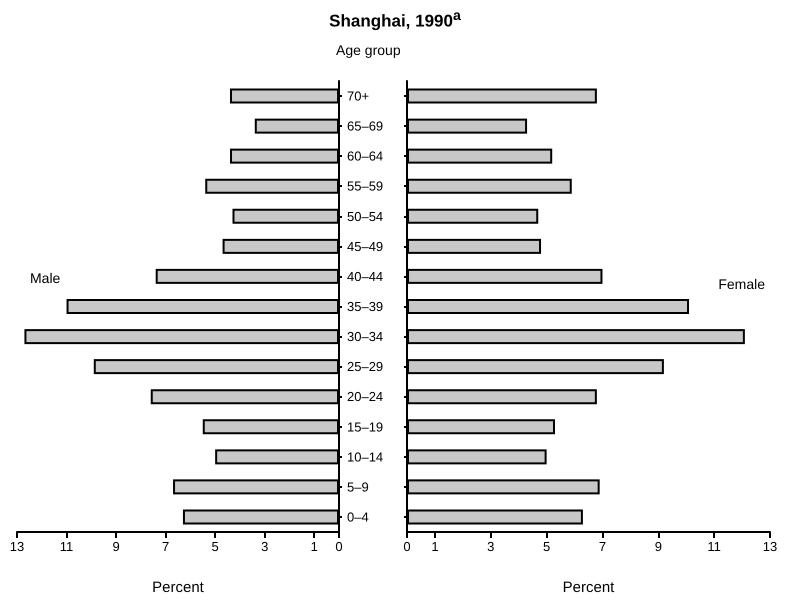 The image size is (793, 600). I want to click on y-tick-label: 10–14, so click(365, 456).